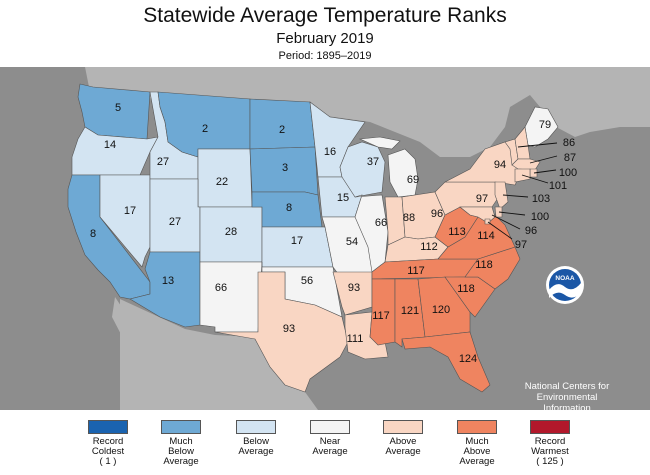 This screenshot has width=650, height=475. I want to click on map-subtitle: February 2019, so click(325, 38).